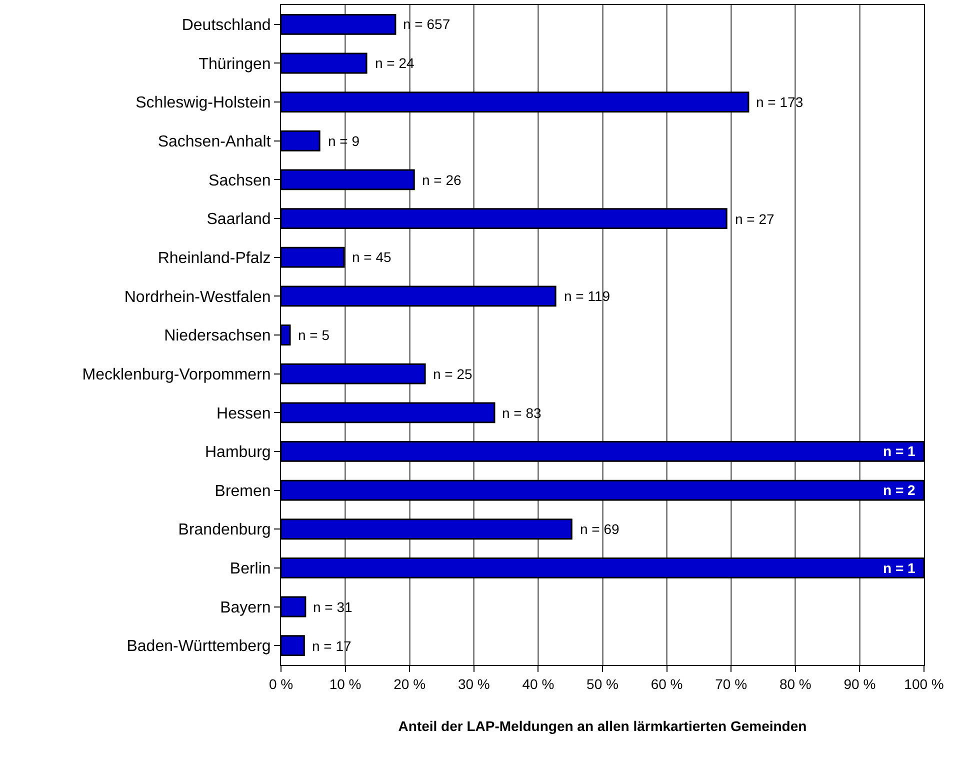 This screenshot has width=953, height=760. I want to click on y-tick-label: Sachsen-Anhalt, so click(215, 141).